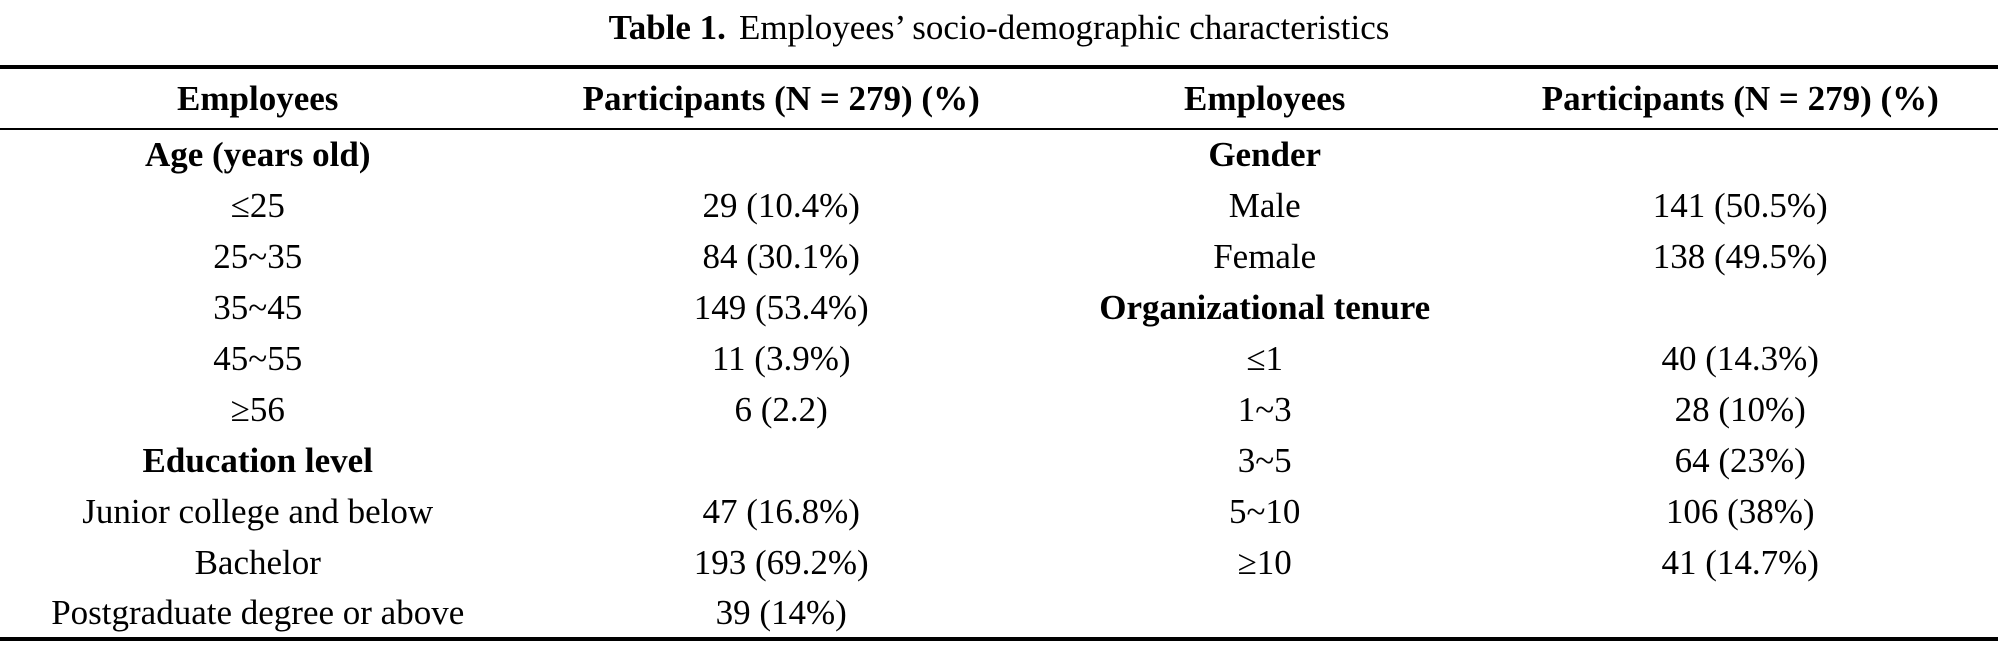 This screenshot has width=1998, height=655. What do you see at coordinates (1264, 460) in the screenshot?
I see `table-cell: 3~5` at bounding box center [1264, 460].